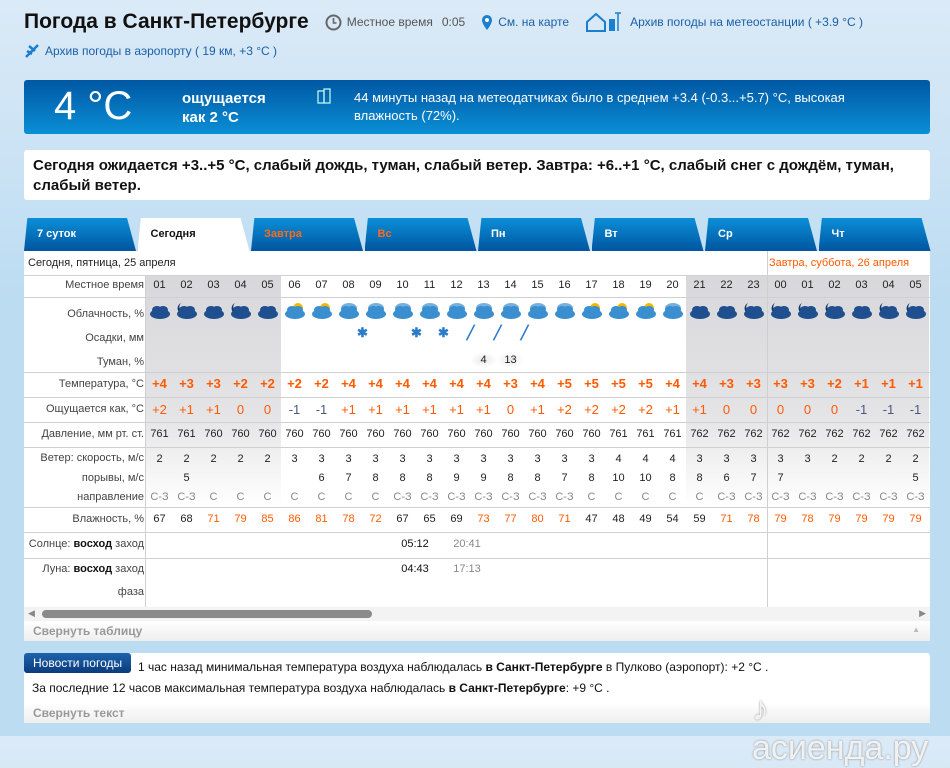 The image size is (950, 768). Describe the element at coordinates (307, 234) in the screenshot. I see `tab-2: Завтра` at that location.